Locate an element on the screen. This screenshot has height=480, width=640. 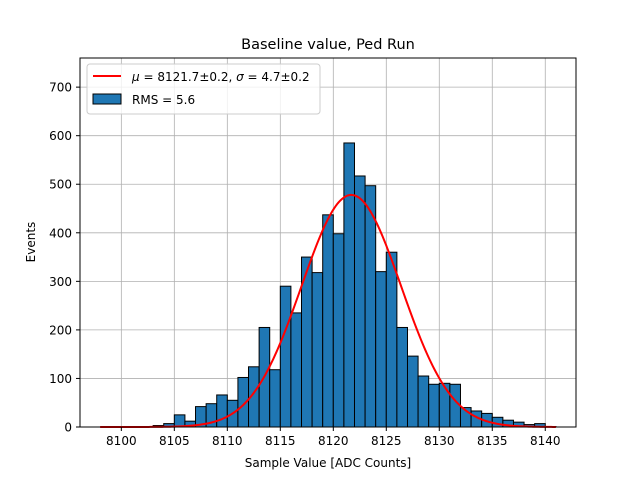
x-tick-label: 8100 is located at coordinates (121, 441).